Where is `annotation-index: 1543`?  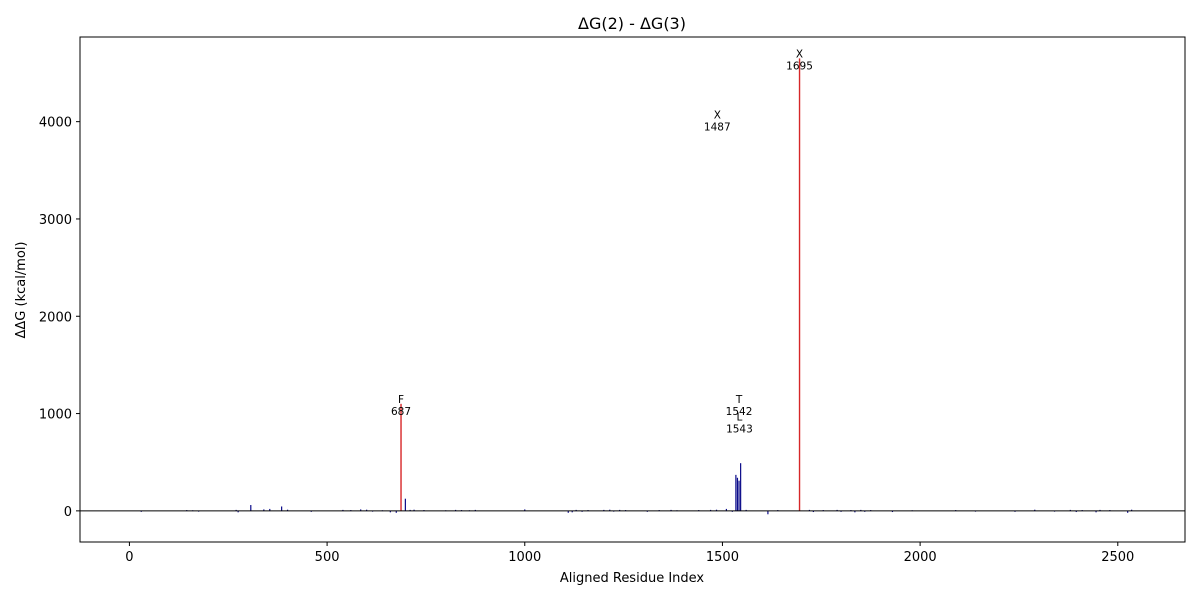
annotation-index: 1543 is located at coordinates (739, 429).